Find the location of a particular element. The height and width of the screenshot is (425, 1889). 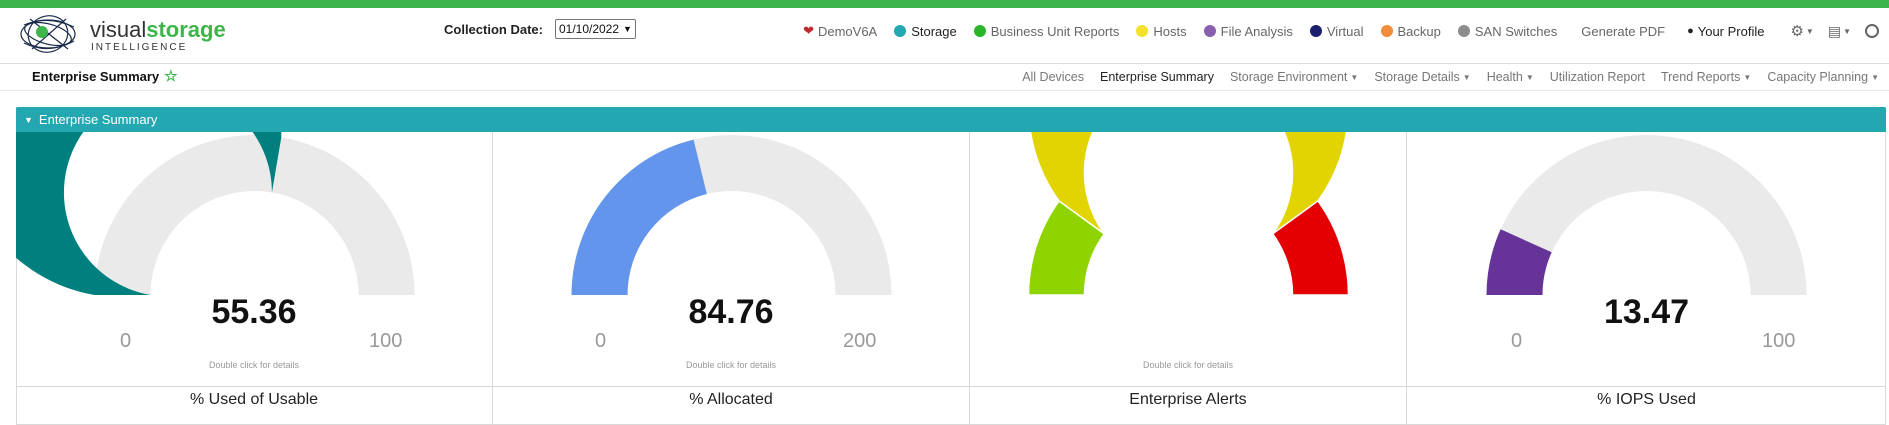

logo-wordmark: visualstorage is located at coordinates (158, 30).